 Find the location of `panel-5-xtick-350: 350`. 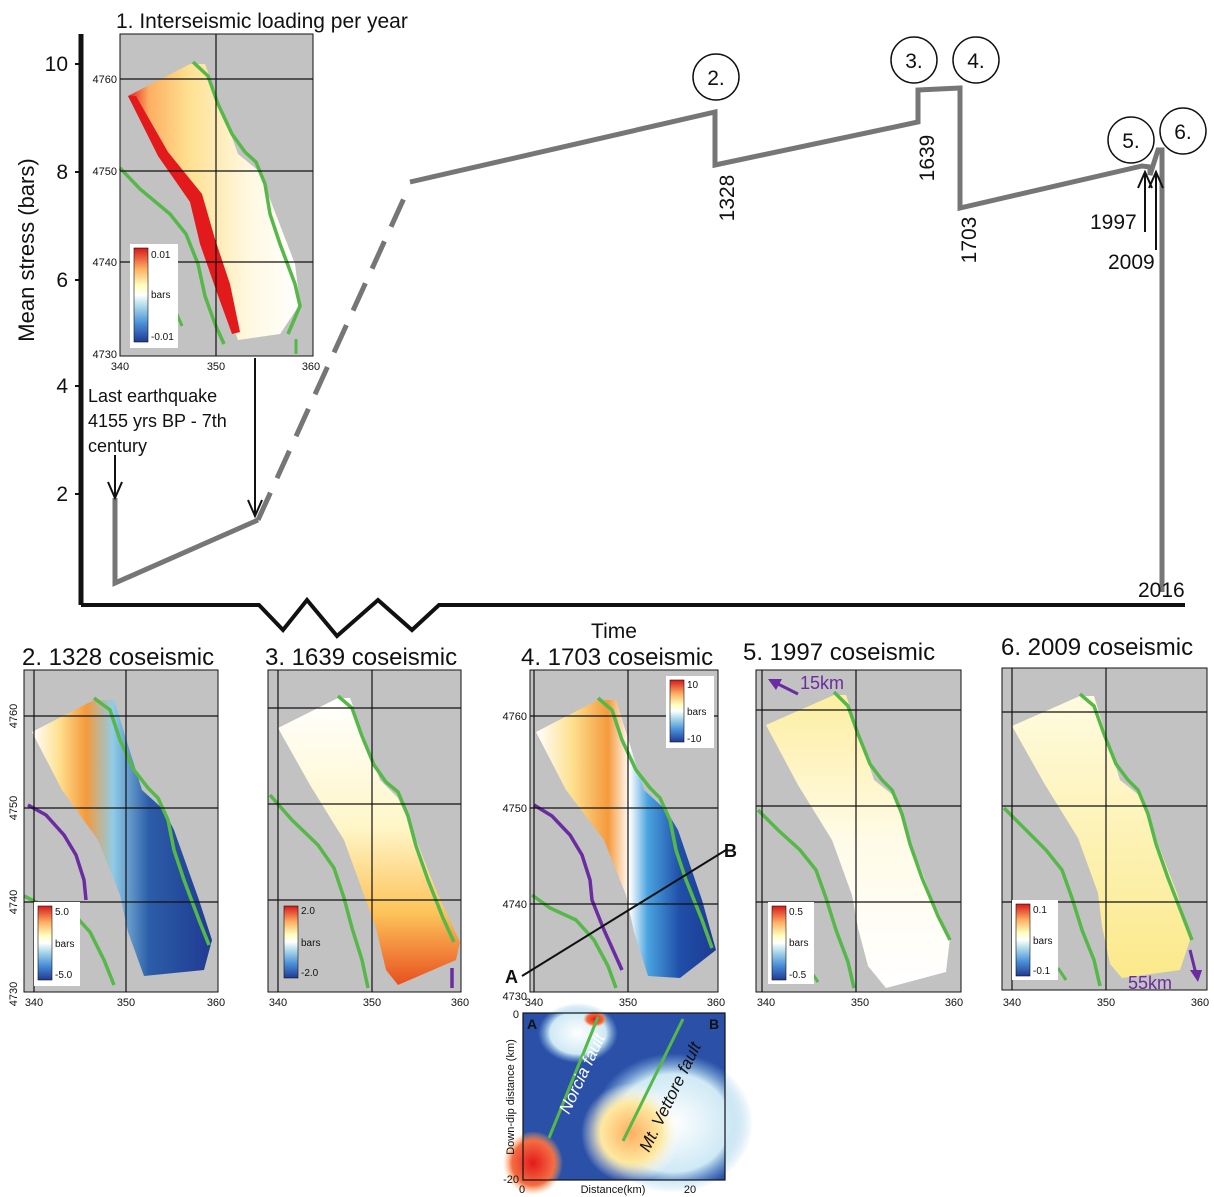

panel-5-xtick-350: 350 is located at coordinates (860, 1003).